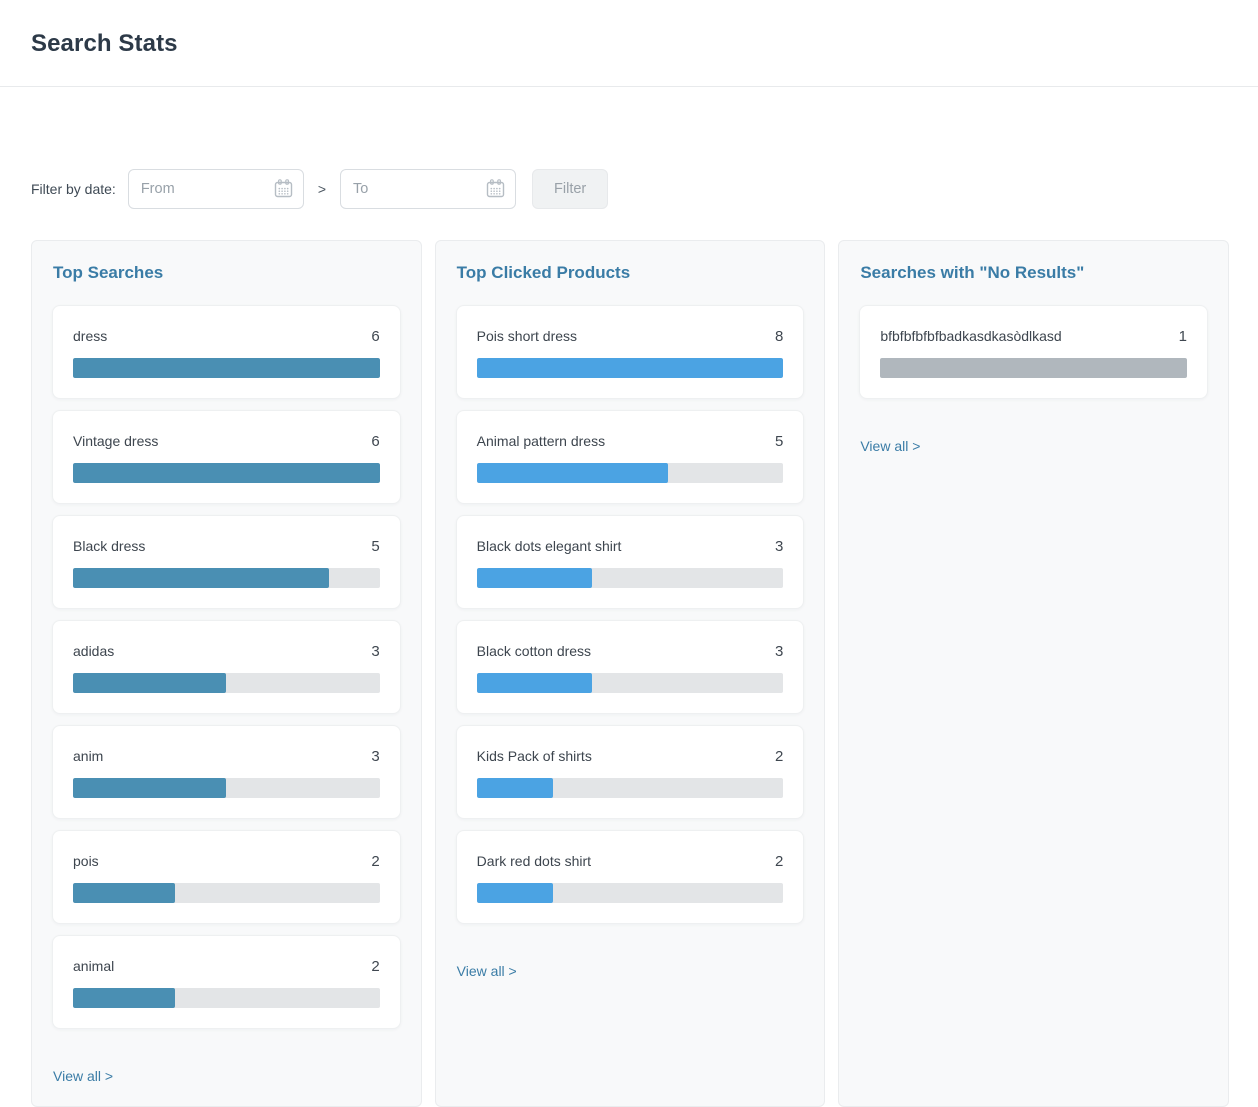 This screenshot has width=1258, height=1107. Describe the element at coordinates (1033, 336) in the screenshot. I see `stat-card-head: bfbfbfbfbfbadkasdkasòdlkasd 1` at that location.